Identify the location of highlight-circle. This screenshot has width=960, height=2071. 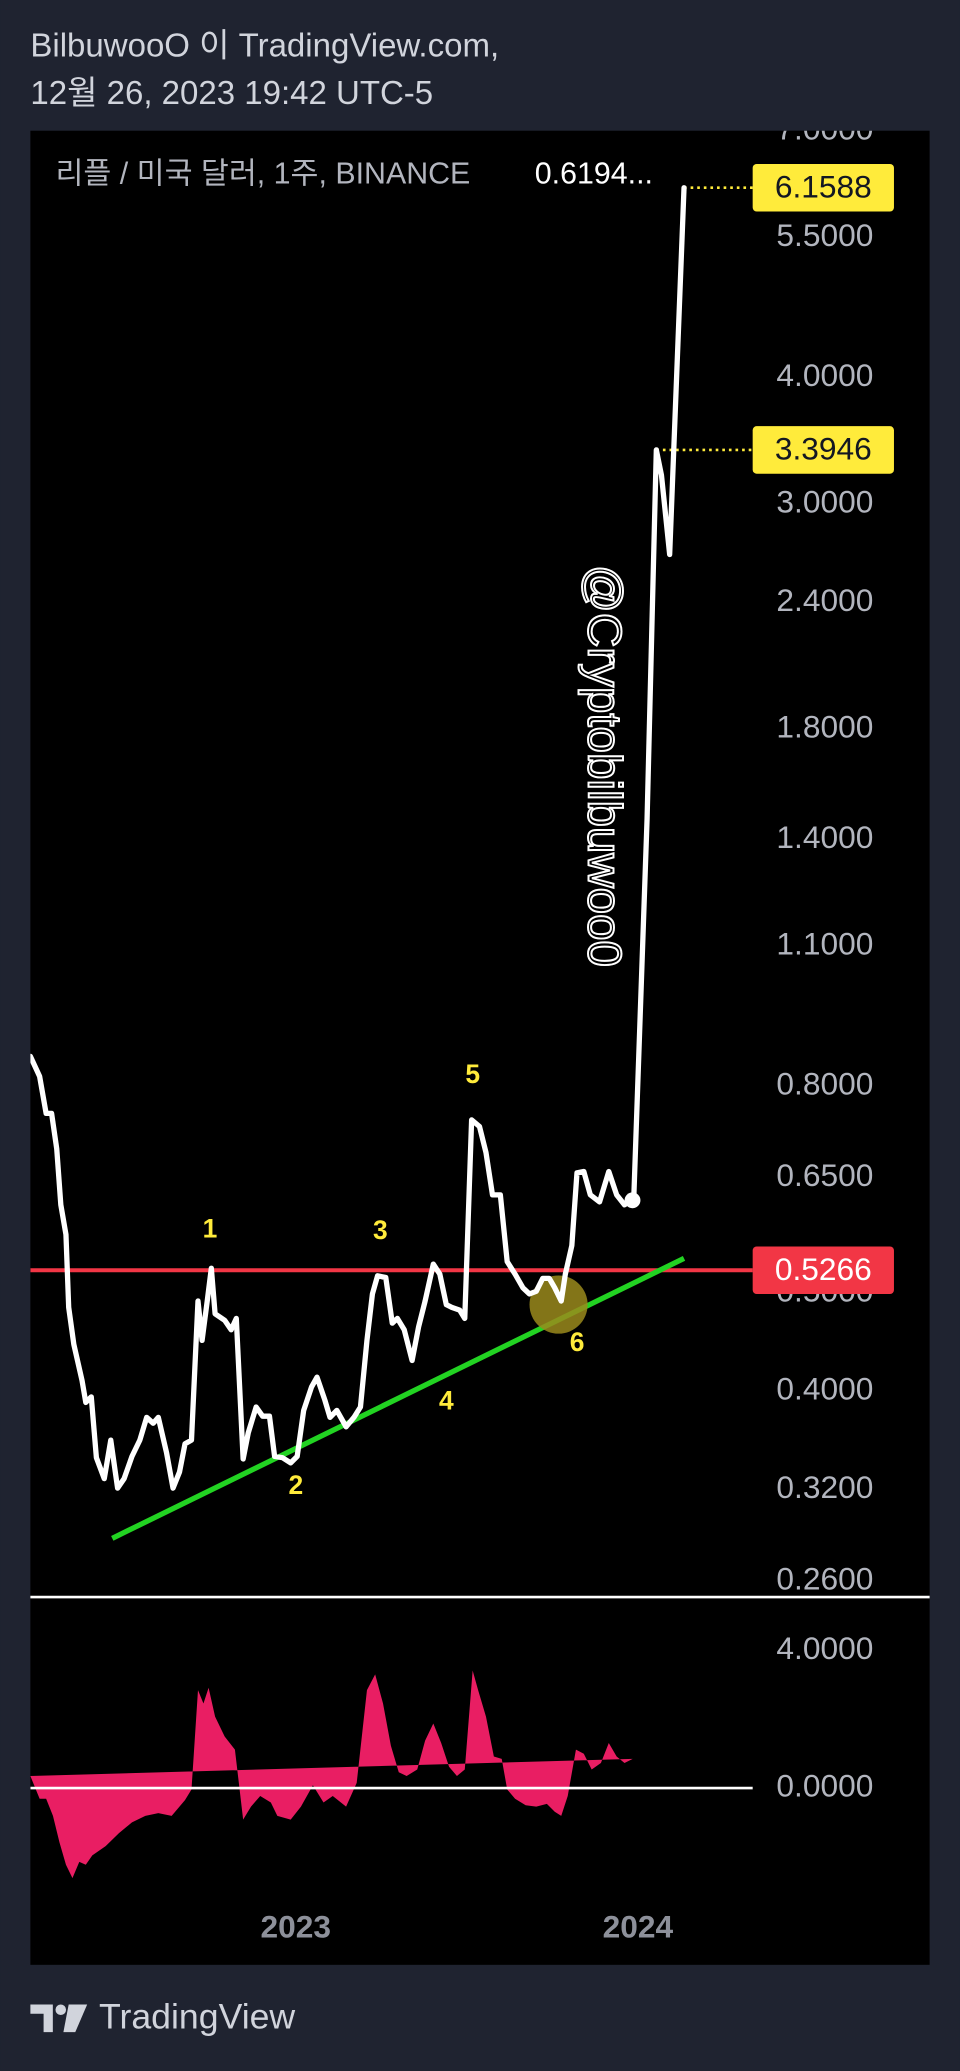
(558, 1304).